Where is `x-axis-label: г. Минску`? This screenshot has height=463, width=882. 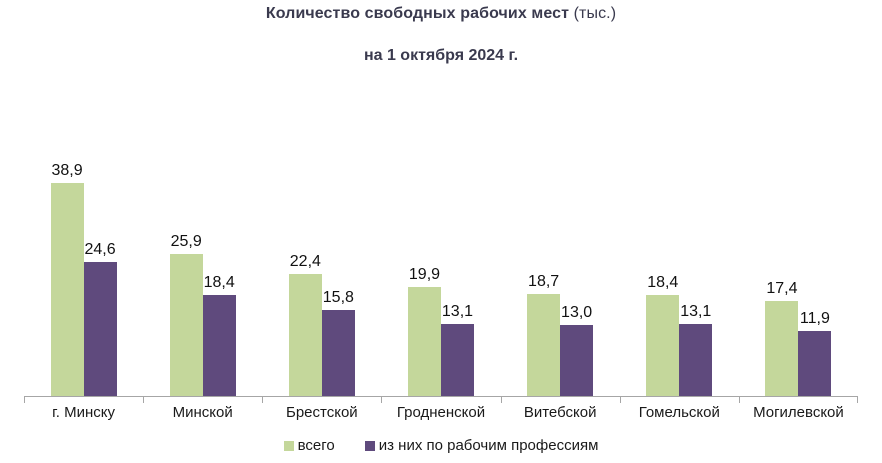 x-axis-label: г. Минску is located at coordinates (83, 412).